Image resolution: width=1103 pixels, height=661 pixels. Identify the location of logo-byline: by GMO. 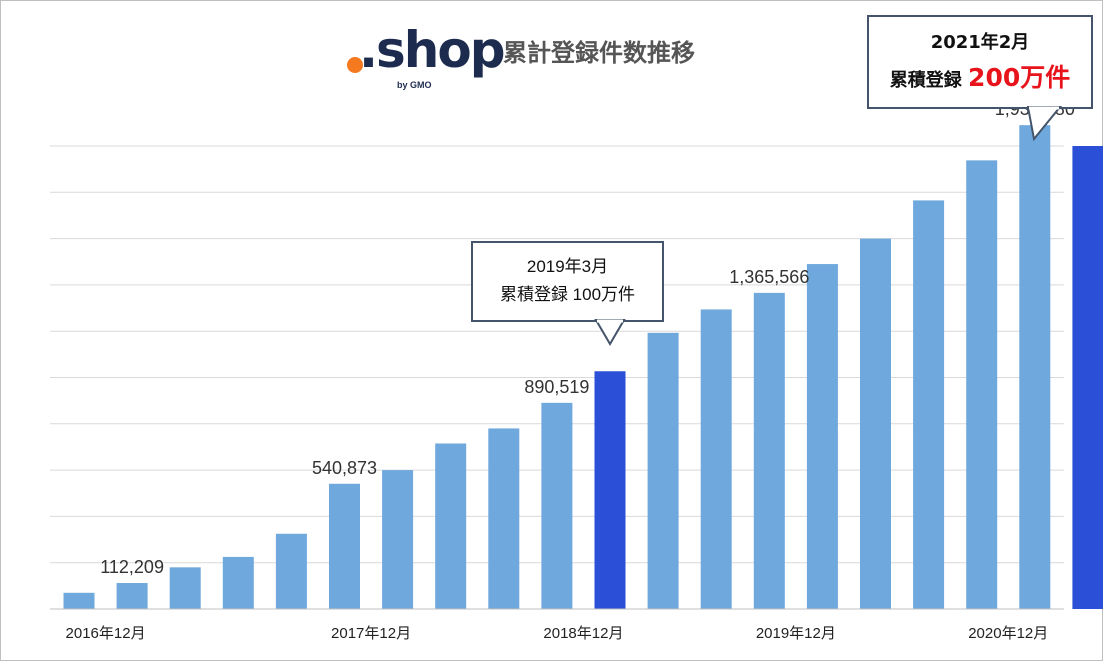
(414, 85).